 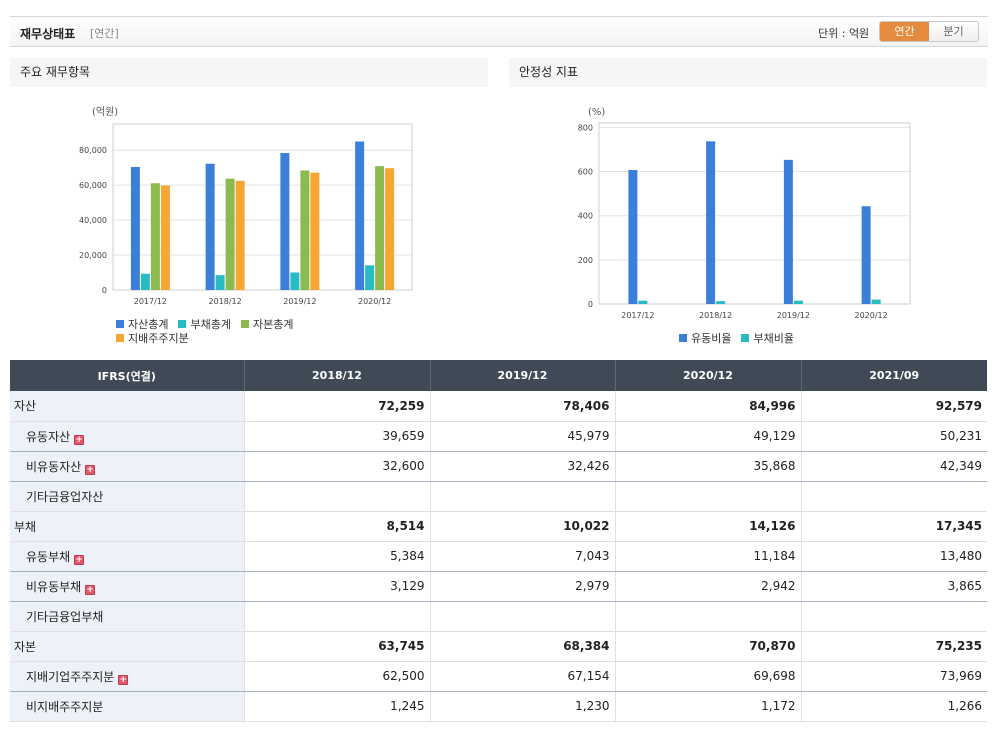 What do you see at coordinates (707, 436) in the screenshot?
I see `value-cell: 49,129` at bounding box center [707, 436].